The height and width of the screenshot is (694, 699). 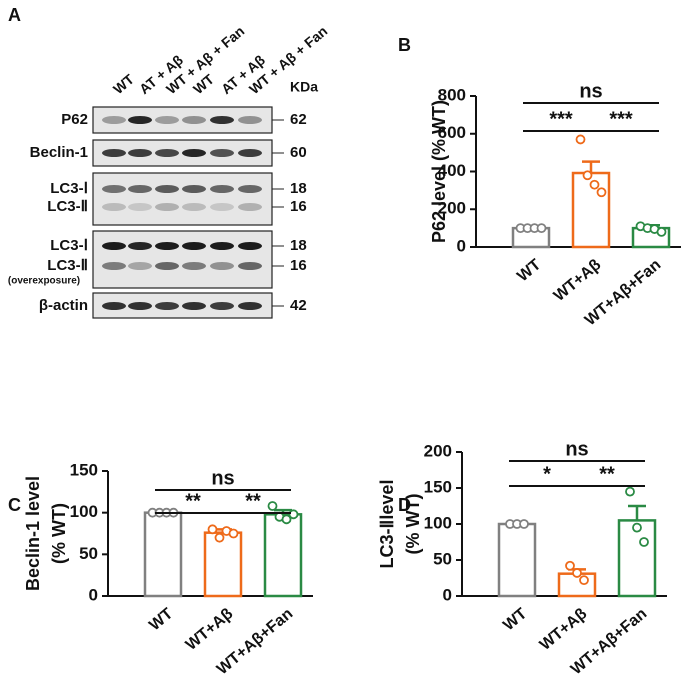 What do you see at coordinates (14, 505) in the screenshot?
I see `panel-label: C` at bounding box center [14, 505].